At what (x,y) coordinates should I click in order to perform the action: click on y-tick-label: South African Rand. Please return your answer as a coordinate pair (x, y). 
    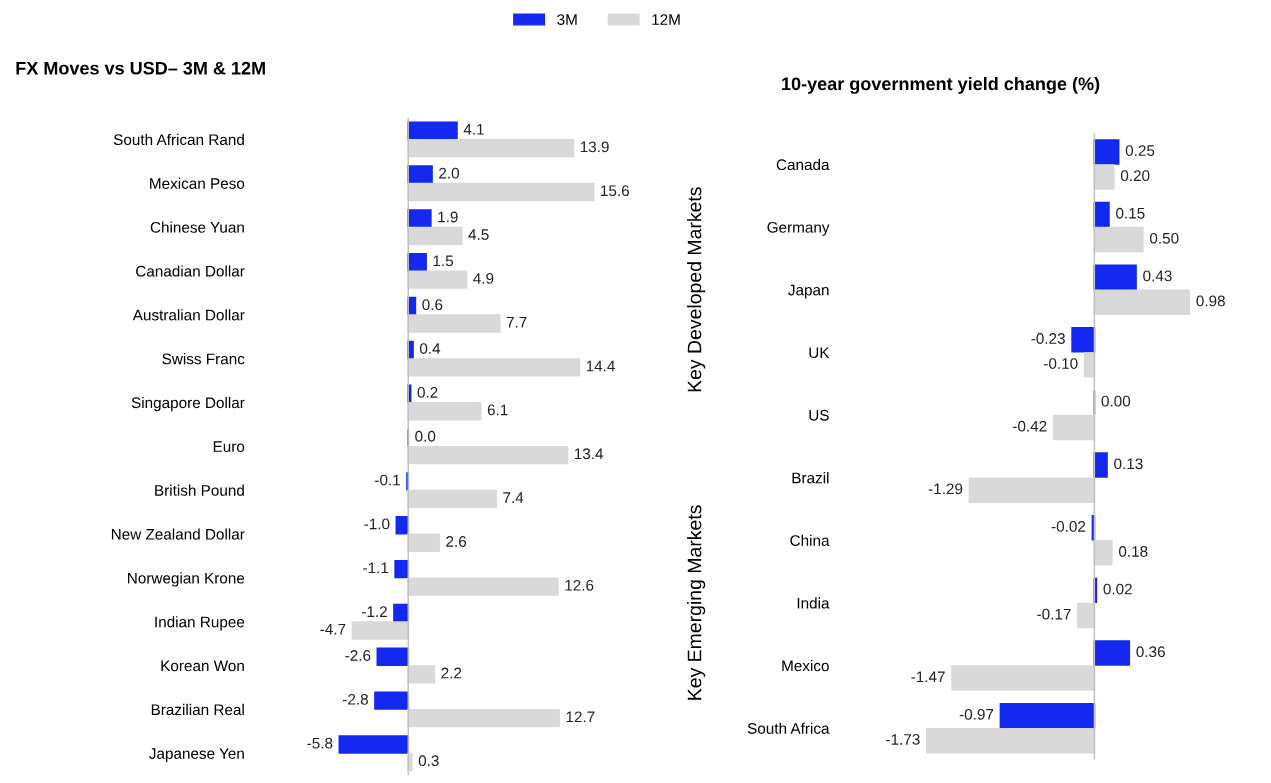
    Looking at the image, I should click on (178, 139).